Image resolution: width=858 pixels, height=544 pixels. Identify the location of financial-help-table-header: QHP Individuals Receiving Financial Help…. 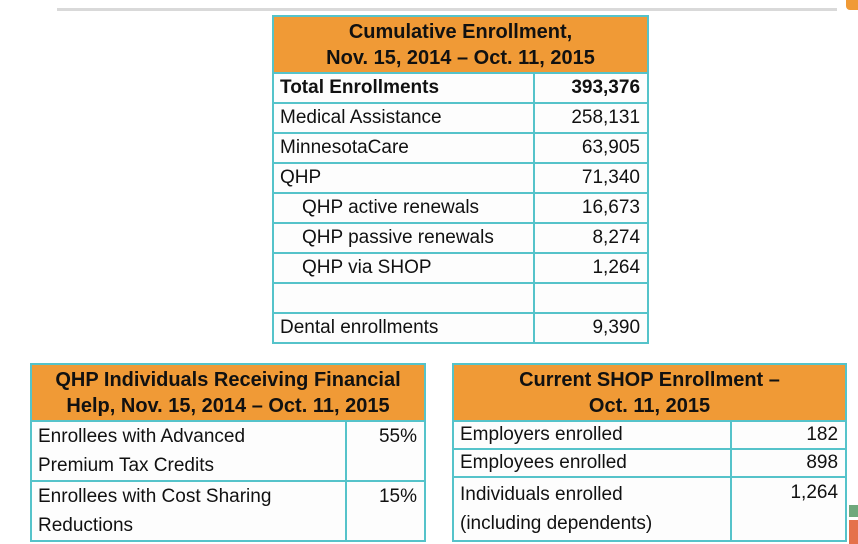
(228, 392).